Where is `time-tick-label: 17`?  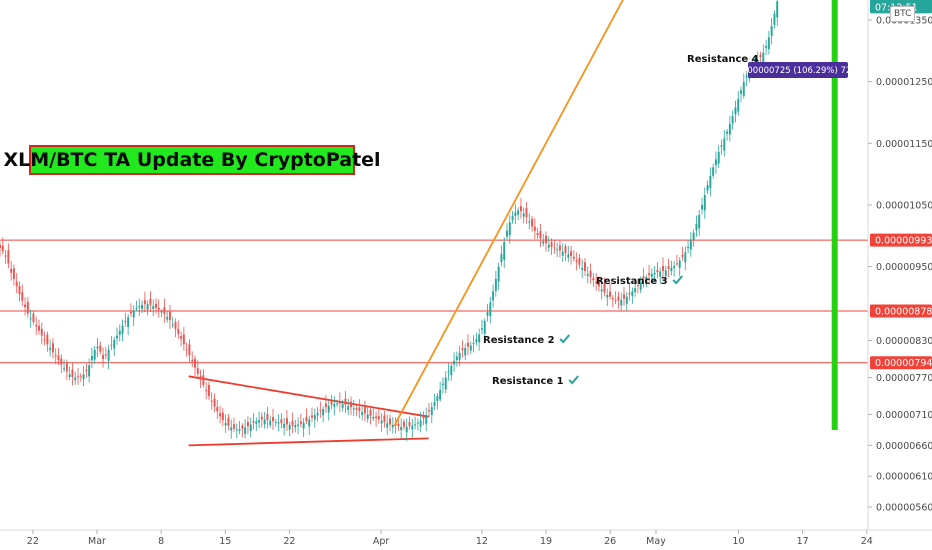 time-tick-label: 17 is located at coordinates (803, 541).